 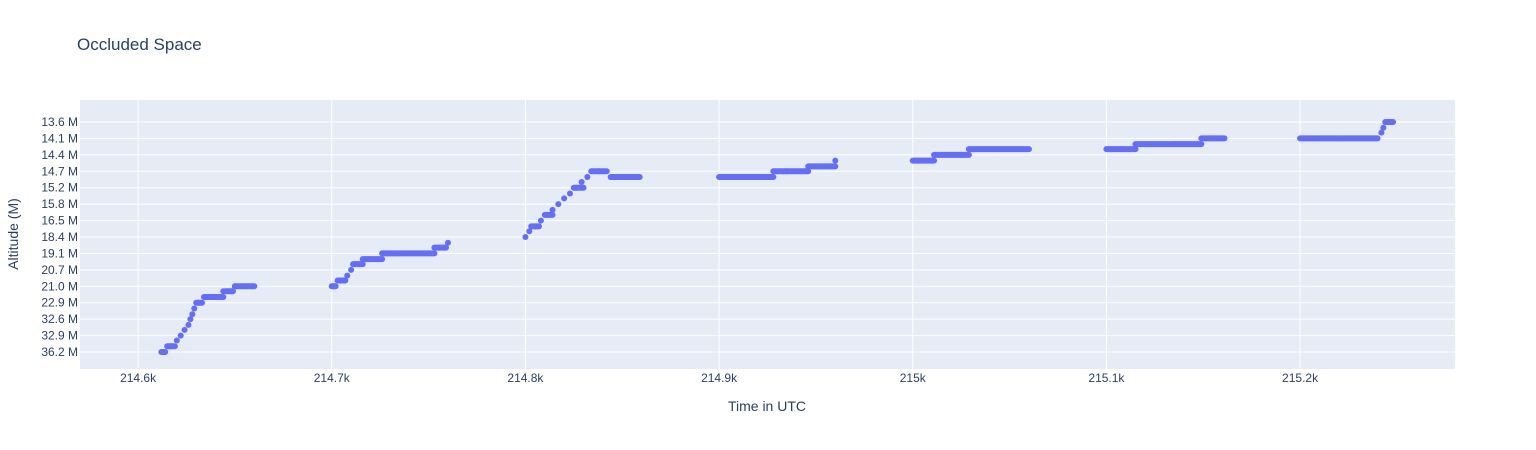 I want to click on y-tick-label: 15.2 M, so click(x=59, y=188).